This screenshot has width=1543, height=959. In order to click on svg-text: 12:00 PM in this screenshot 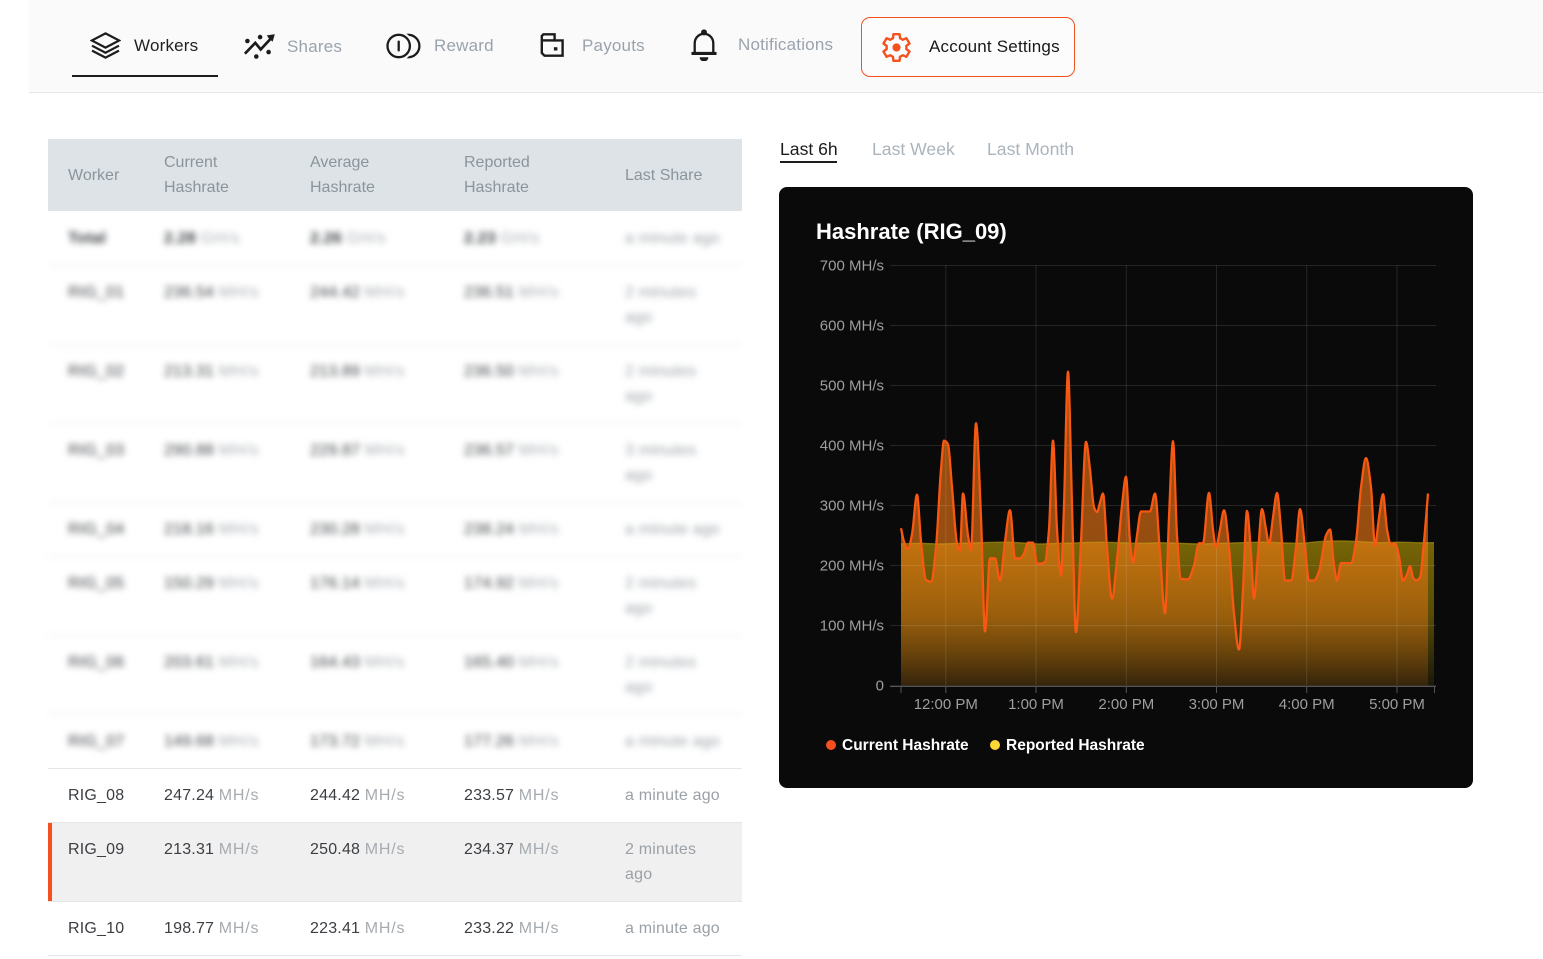, I will do `click(946, 704)`.